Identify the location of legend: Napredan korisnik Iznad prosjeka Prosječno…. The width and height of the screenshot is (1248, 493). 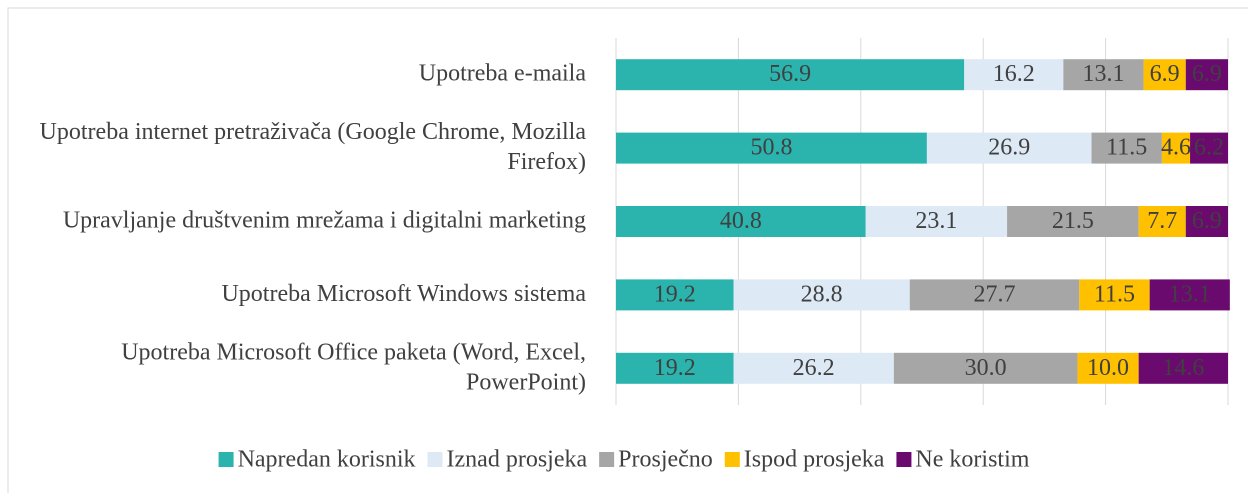
(624, 460).